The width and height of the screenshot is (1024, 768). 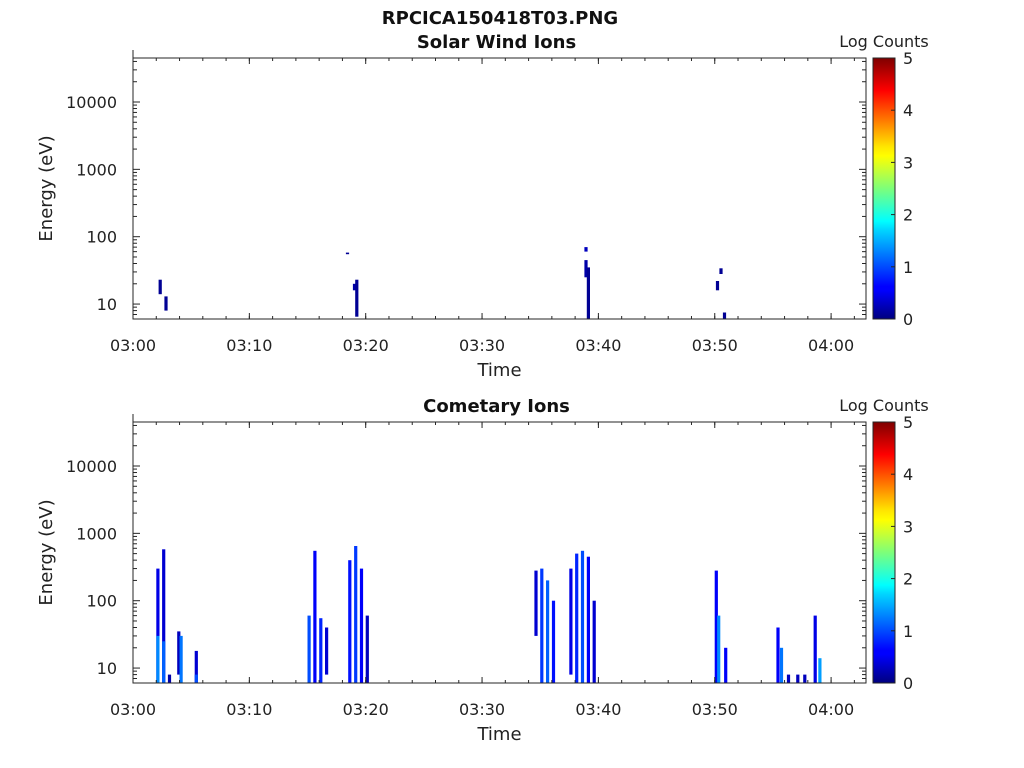 I want to click on figure-title: RPCICA150418T03.PNG, so click(x=500, y=18).